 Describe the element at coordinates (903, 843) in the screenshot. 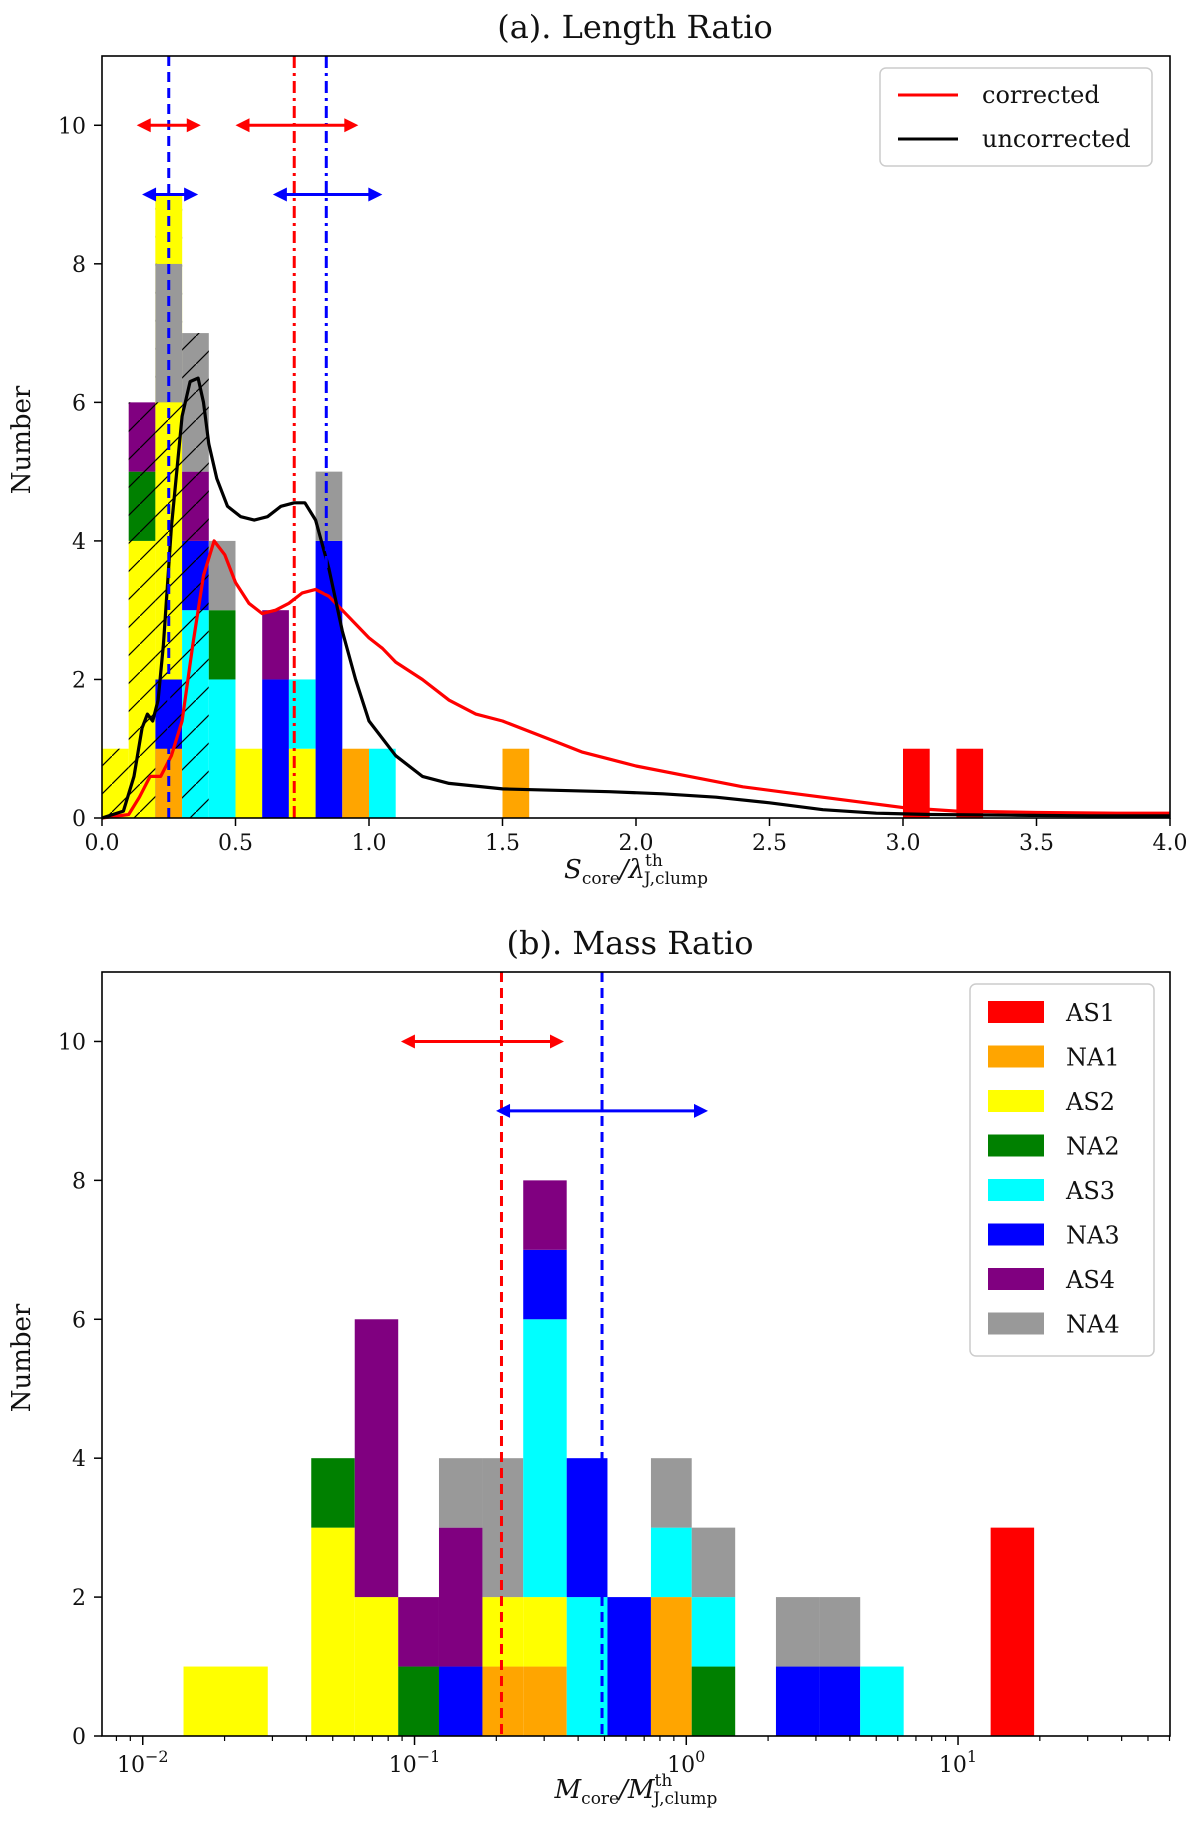

I see `x-tick-label-a-6: 3.0` at that location.